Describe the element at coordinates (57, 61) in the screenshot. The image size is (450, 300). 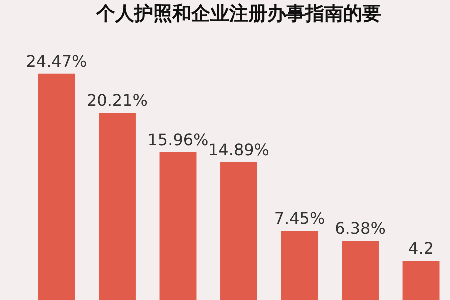
I see `data-label: 24.47%` at that location.